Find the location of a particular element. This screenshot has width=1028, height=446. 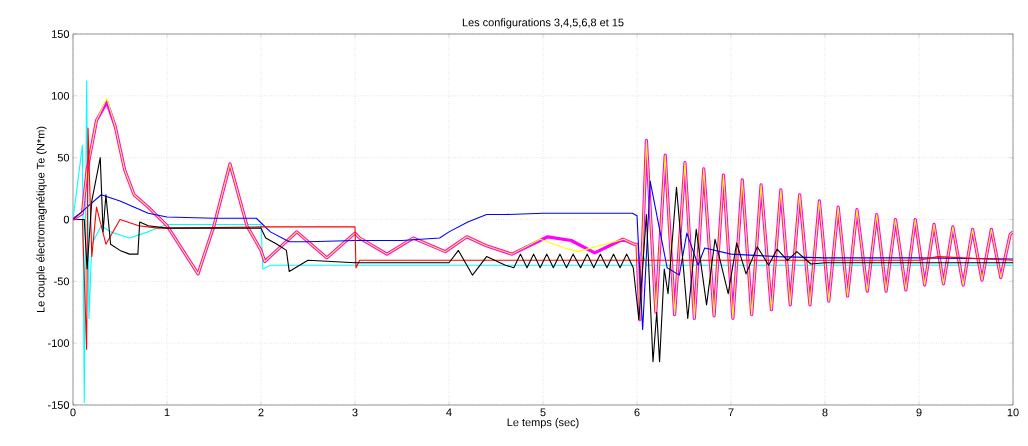

x-tick-label: 9 is located at coordinates (919, 412).